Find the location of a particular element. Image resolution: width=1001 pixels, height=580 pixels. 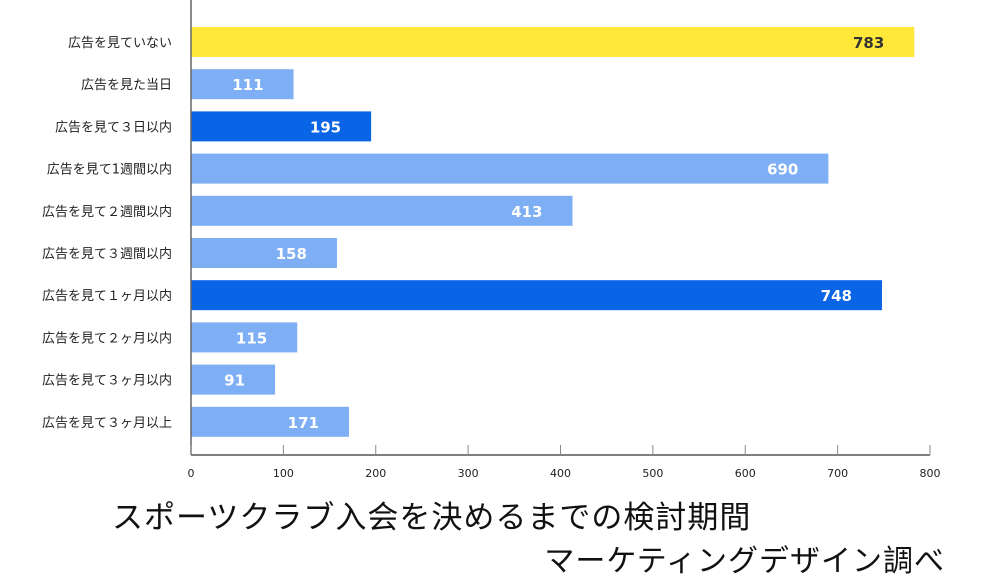

x-tick-label: 0 is located at coordinates (191, 473).